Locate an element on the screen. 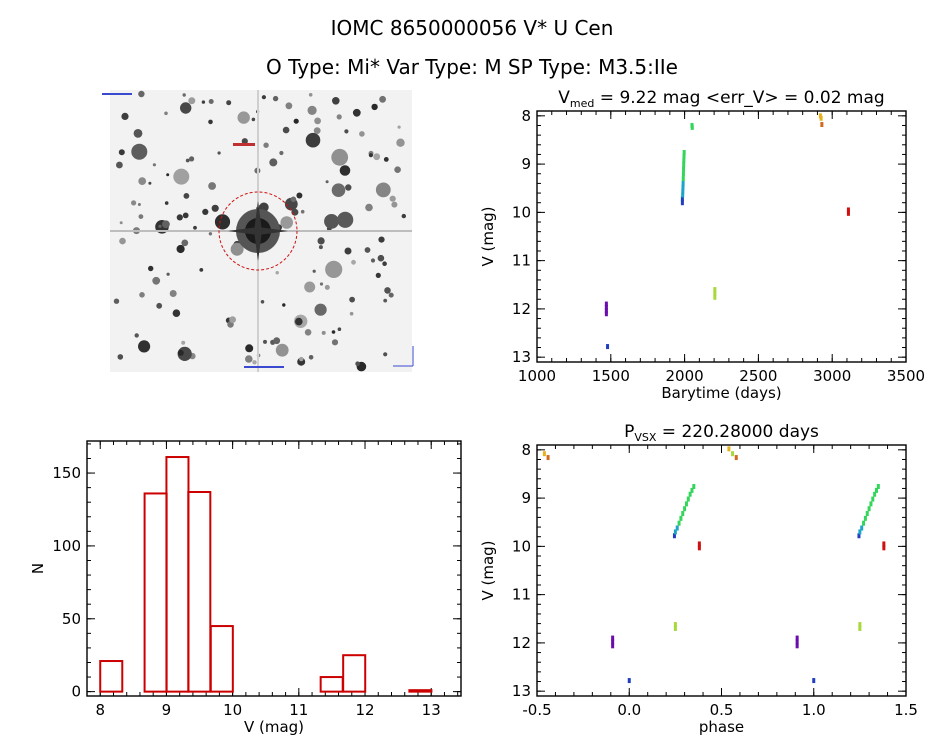  phase-ytick-label: 10 is located at coordinates (521, 546).